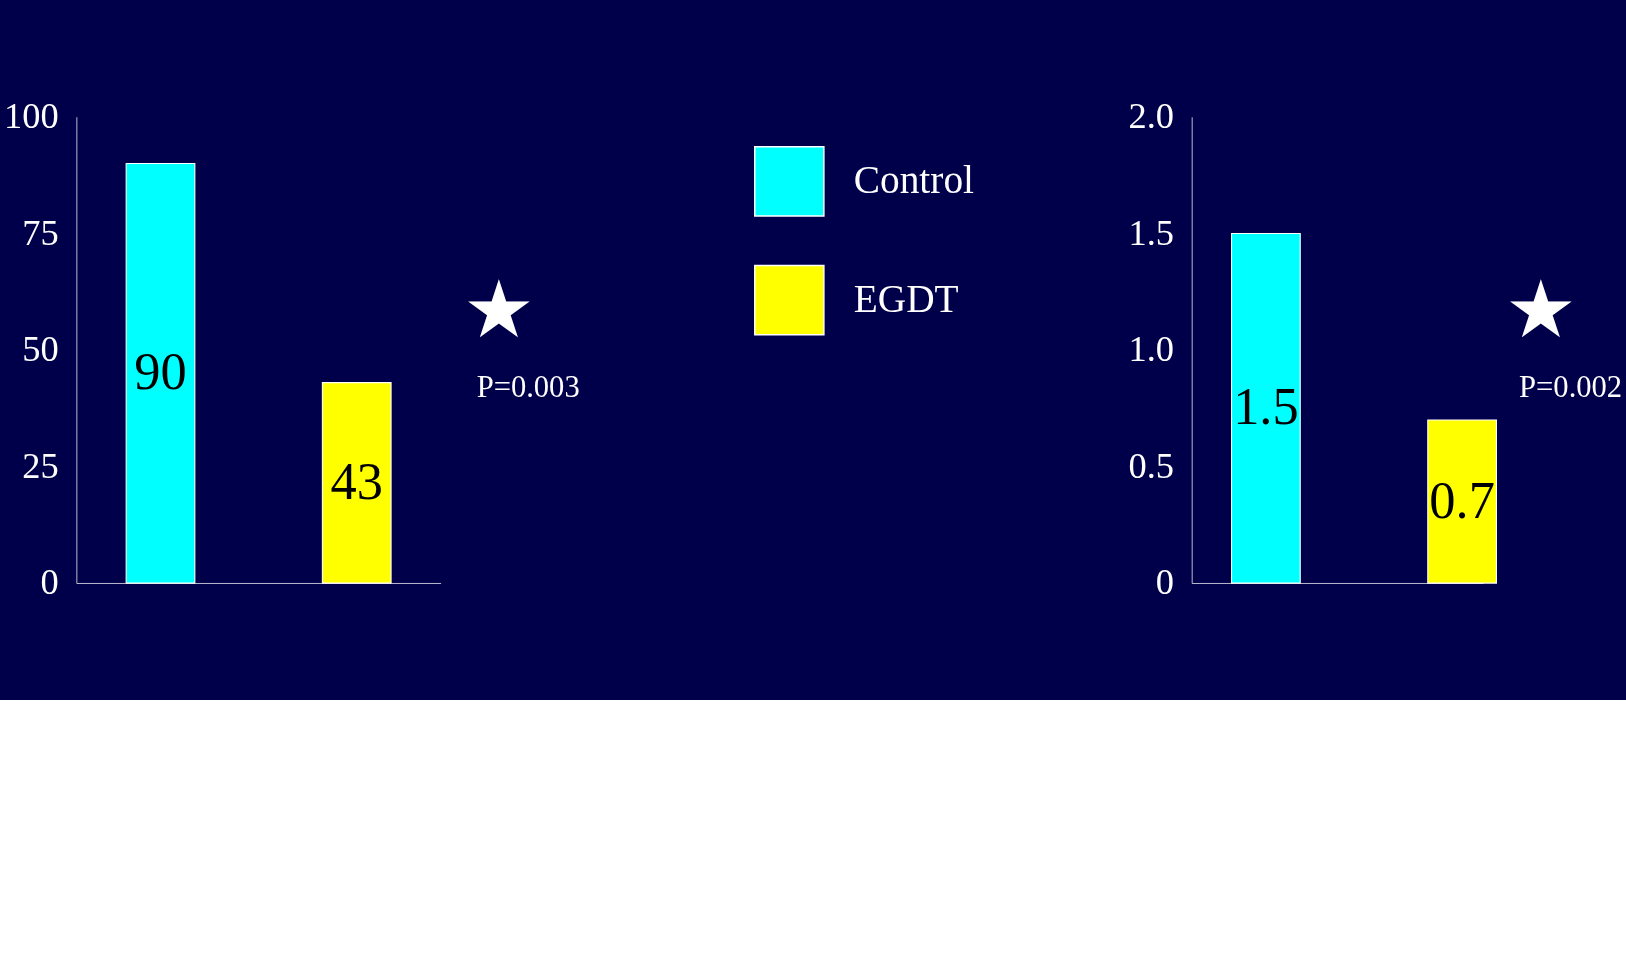 This screenshot has height=971, width=1626. Describe the element at coordinates (31, 116) in the screenshot. I see `y-tick-label: 100` at that location.